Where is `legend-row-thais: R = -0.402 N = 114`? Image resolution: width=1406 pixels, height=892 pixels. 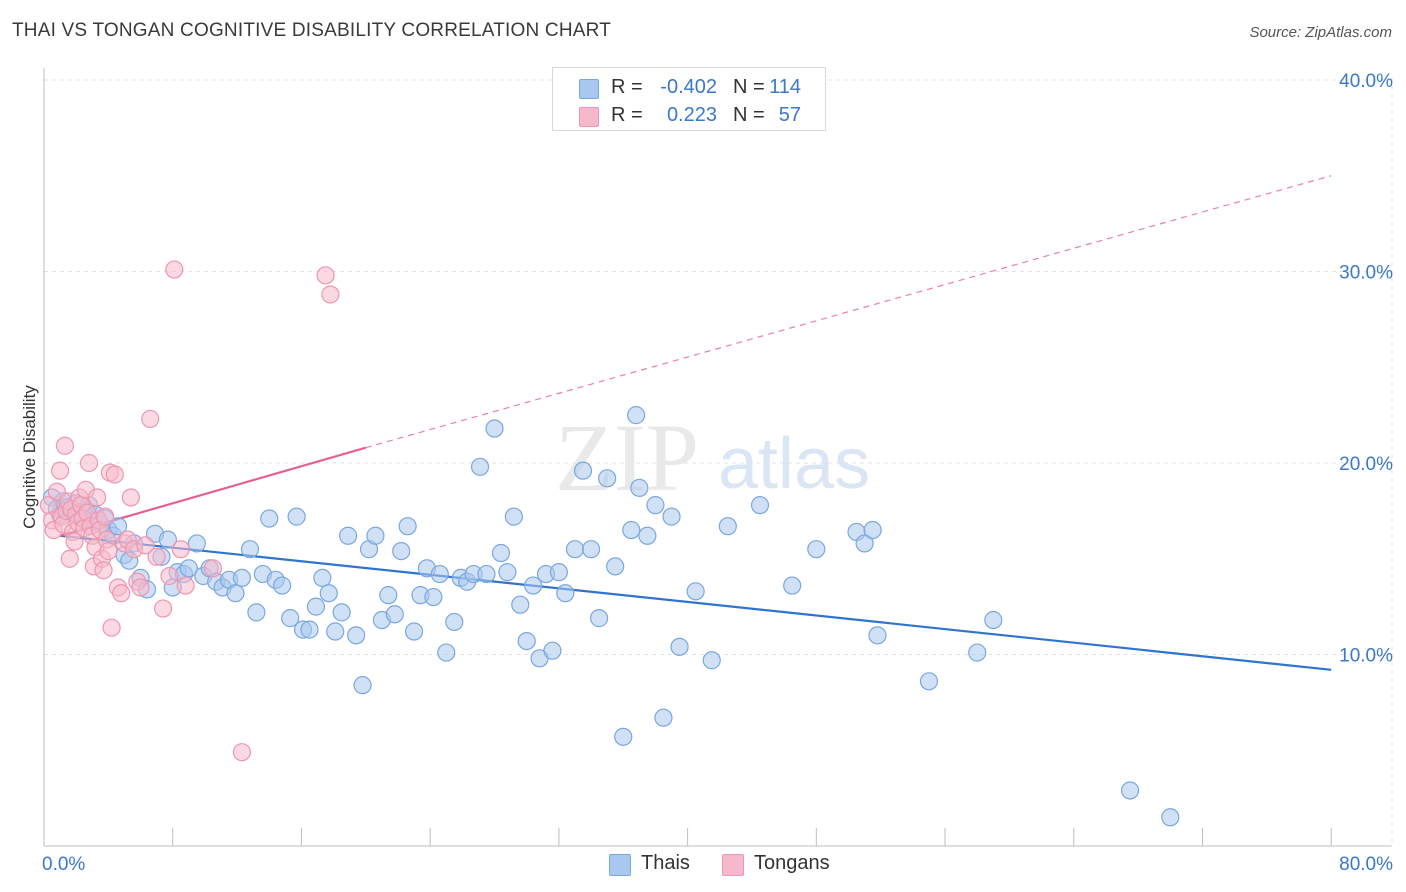 legend-row-thais: R = -0.402 N = 114 is located at coordinates (689, 87).